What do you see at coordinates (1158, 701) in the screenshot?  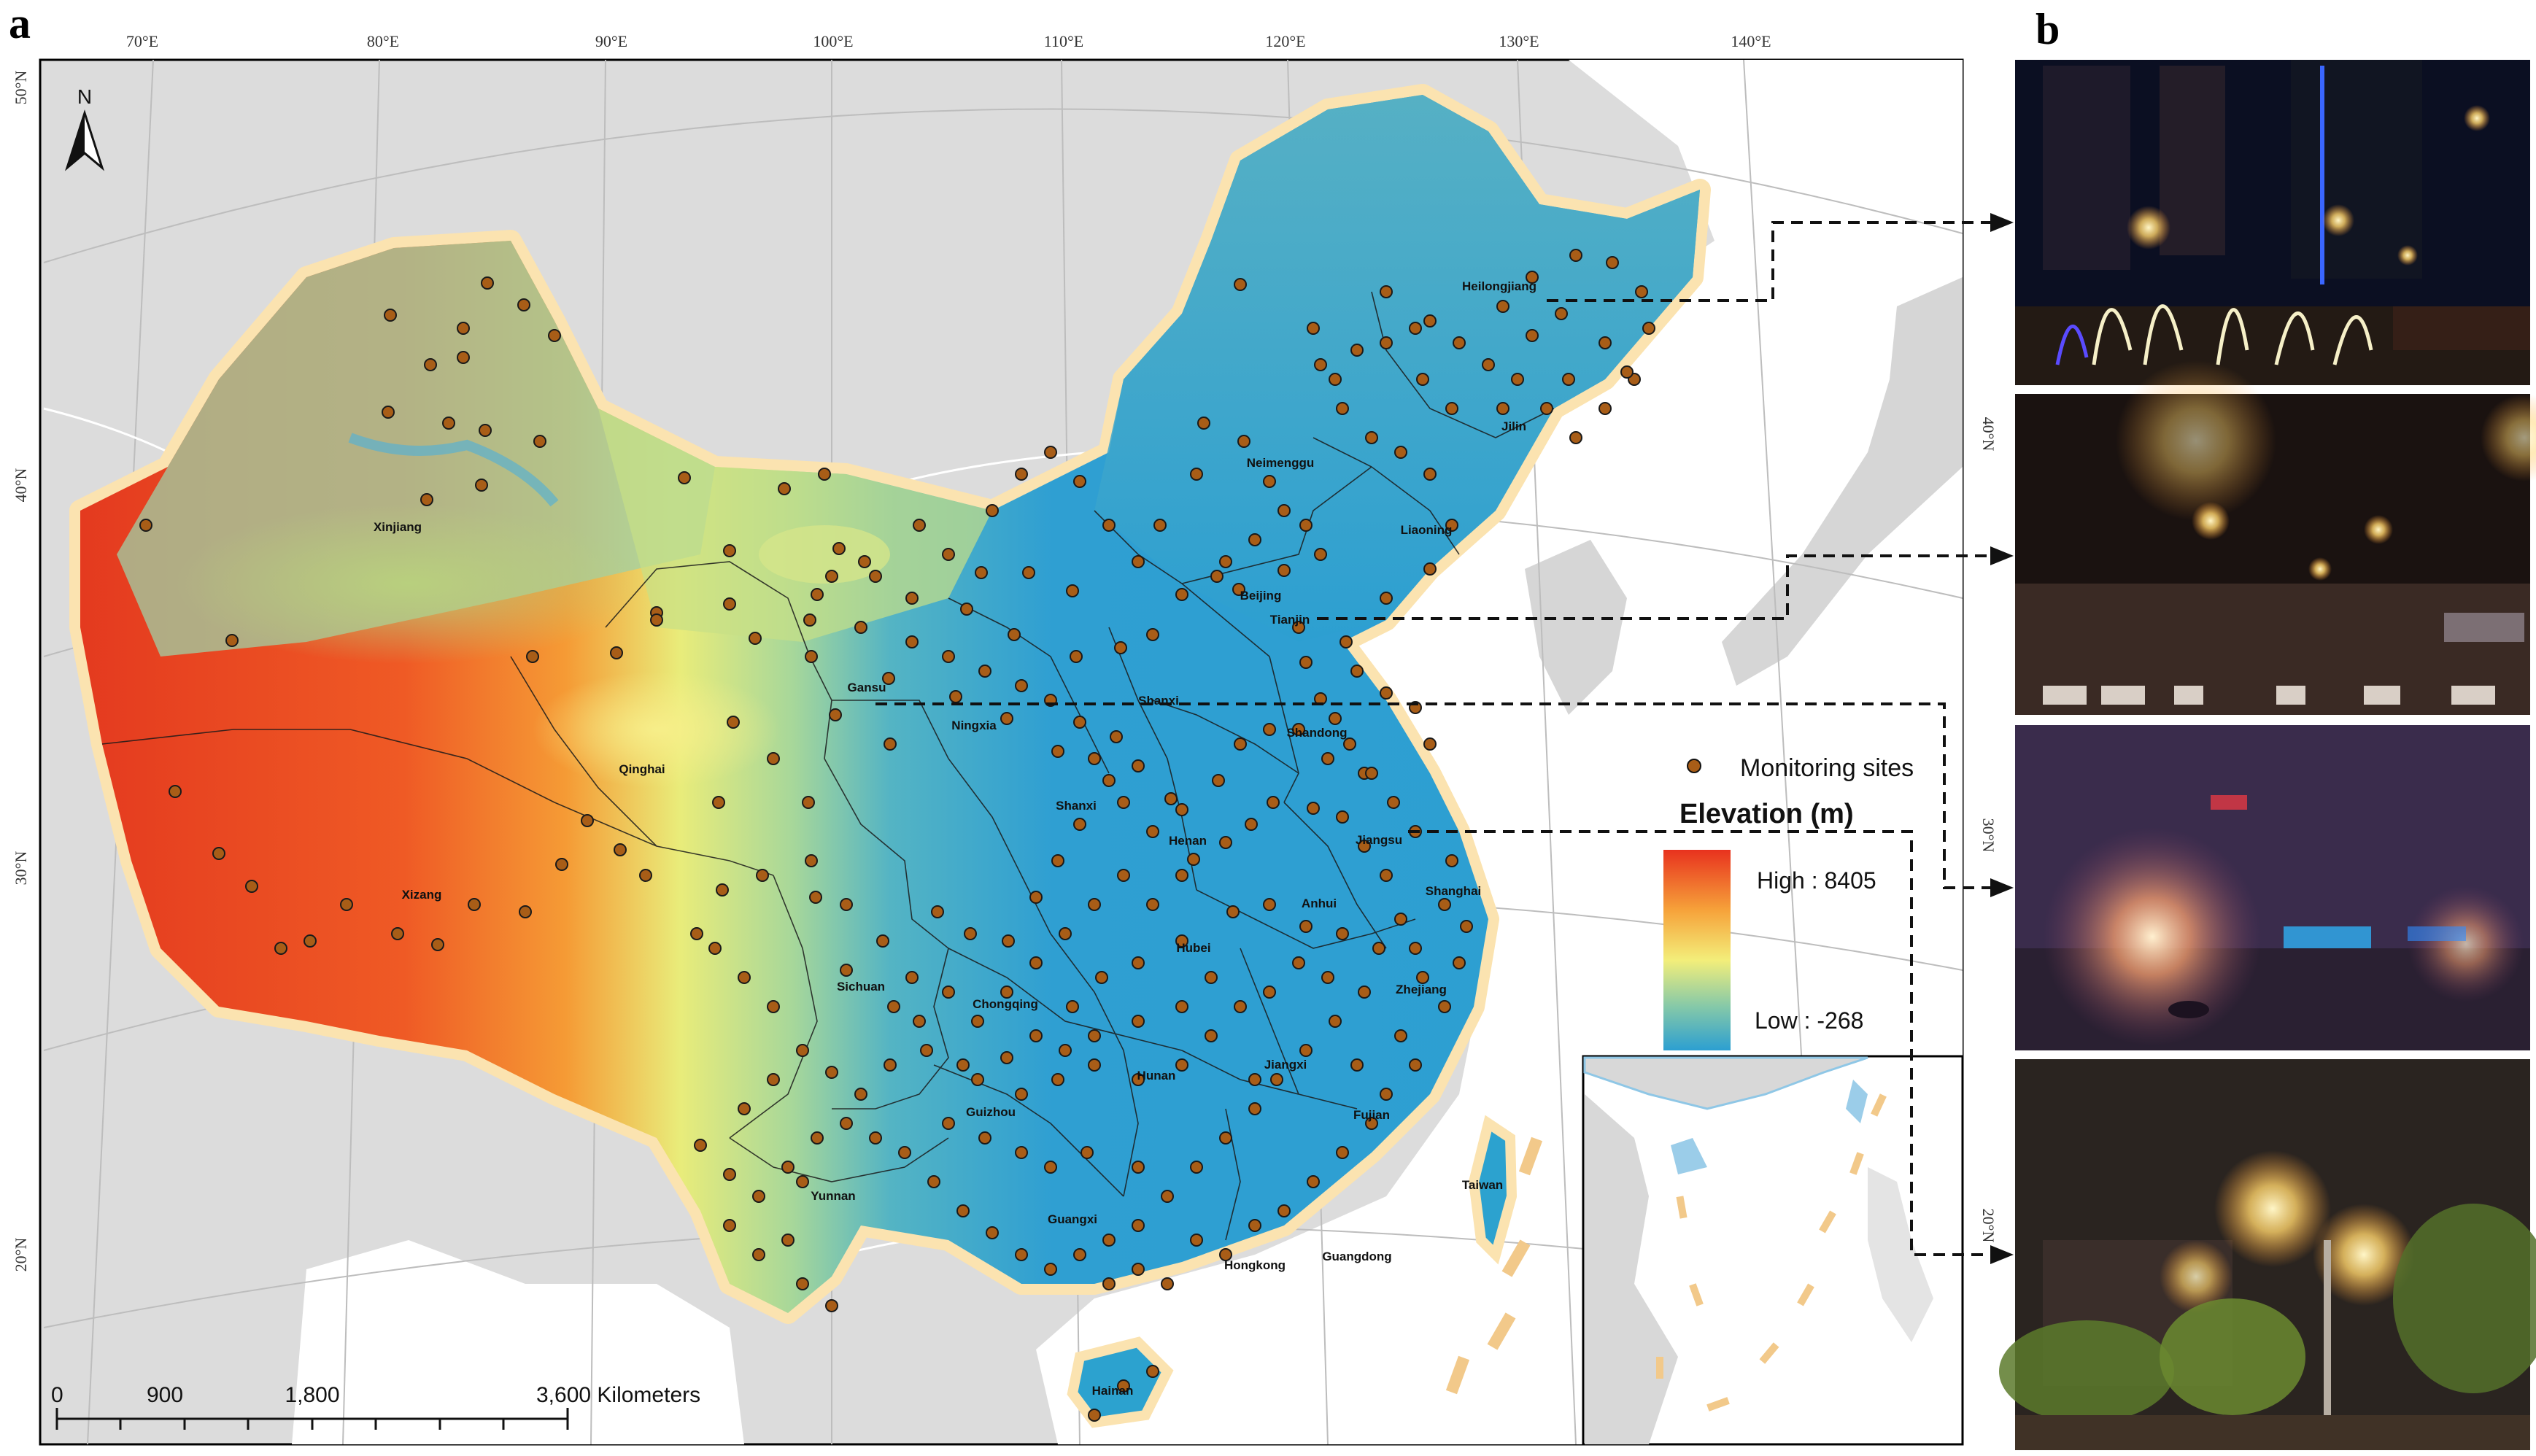 I see `province-label: Shanxi` at bounding box center [1158, 701].